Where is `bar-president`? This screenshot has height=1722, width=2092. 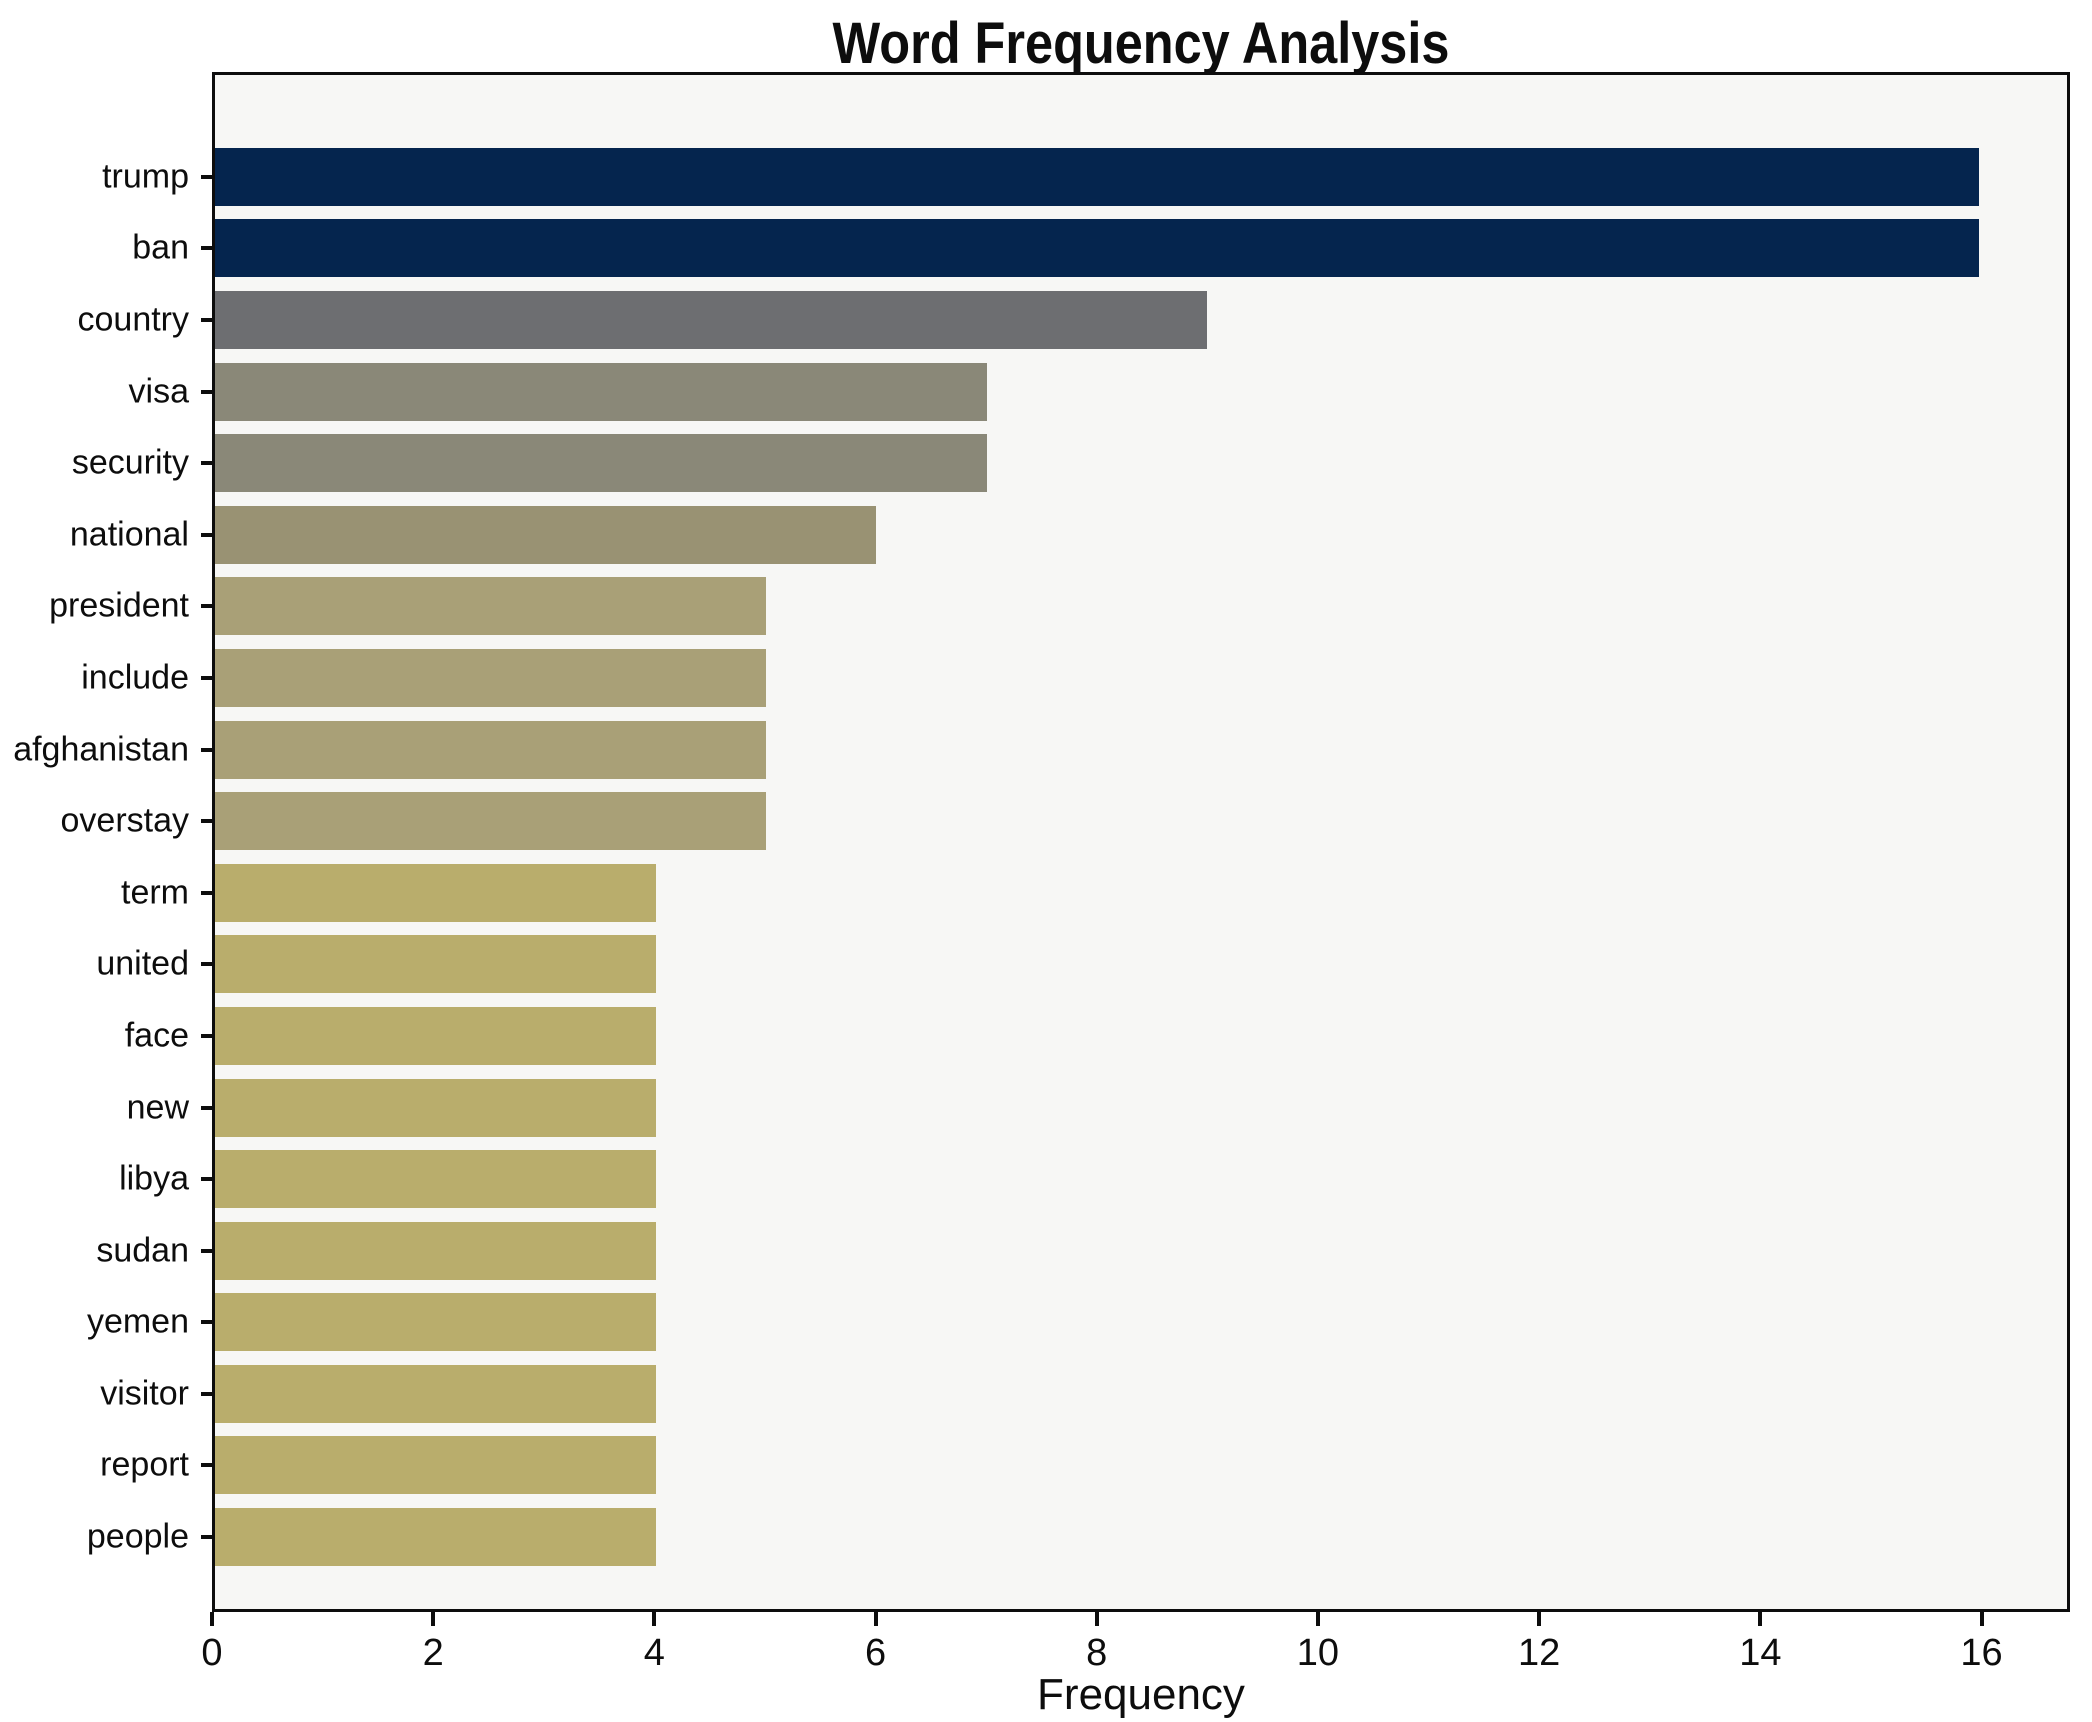 bar-president is located at coordinates (491, 606).